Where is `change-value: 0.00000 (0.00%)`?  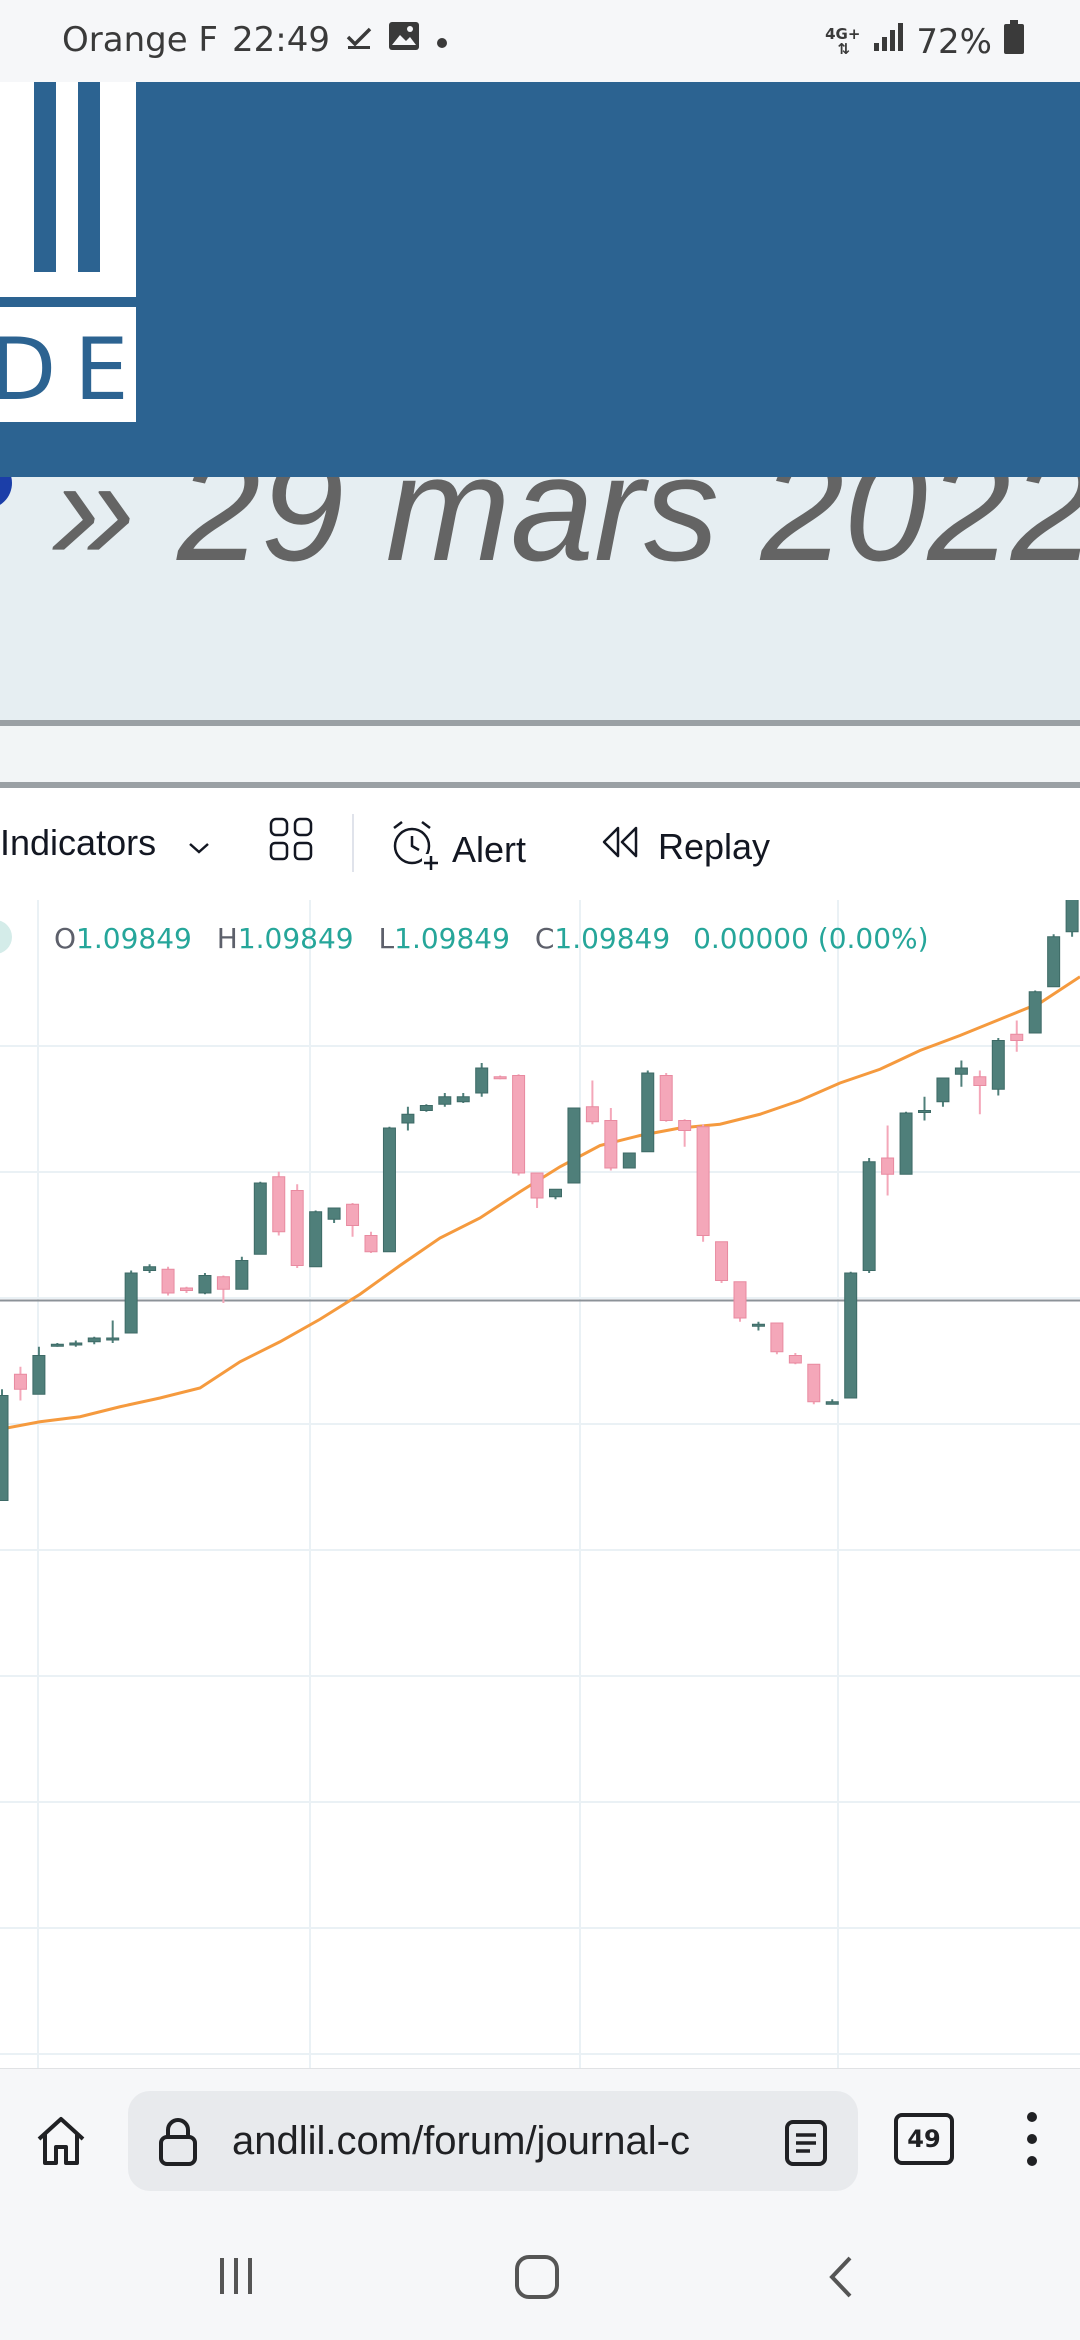
change-value: 0.00000 (0.00%) is located at coordinates (811, 938).